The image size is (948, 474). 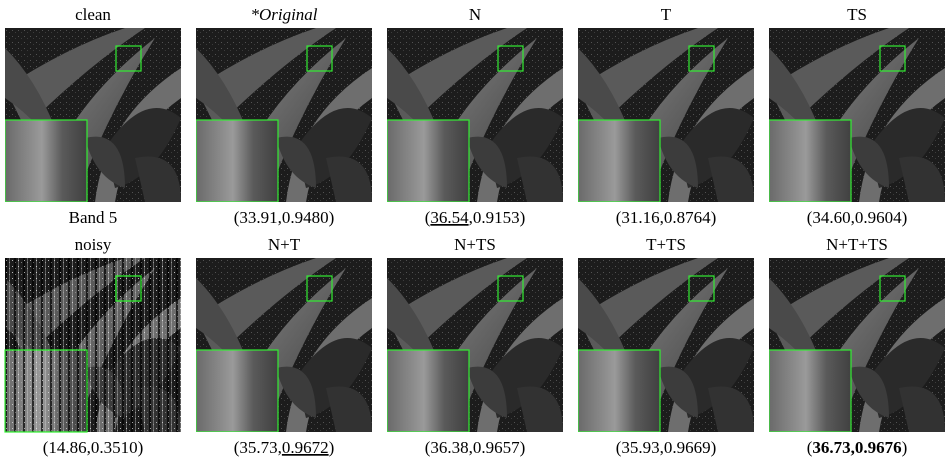 I want to click on panel-title: T, so click(x=666, y=14).